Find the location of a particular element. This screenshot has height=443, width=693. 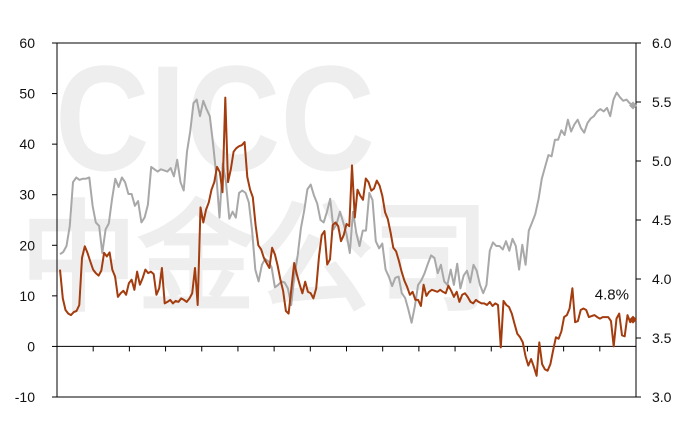

annotation-layer: 4.8% is located at coordinates (612, 295).